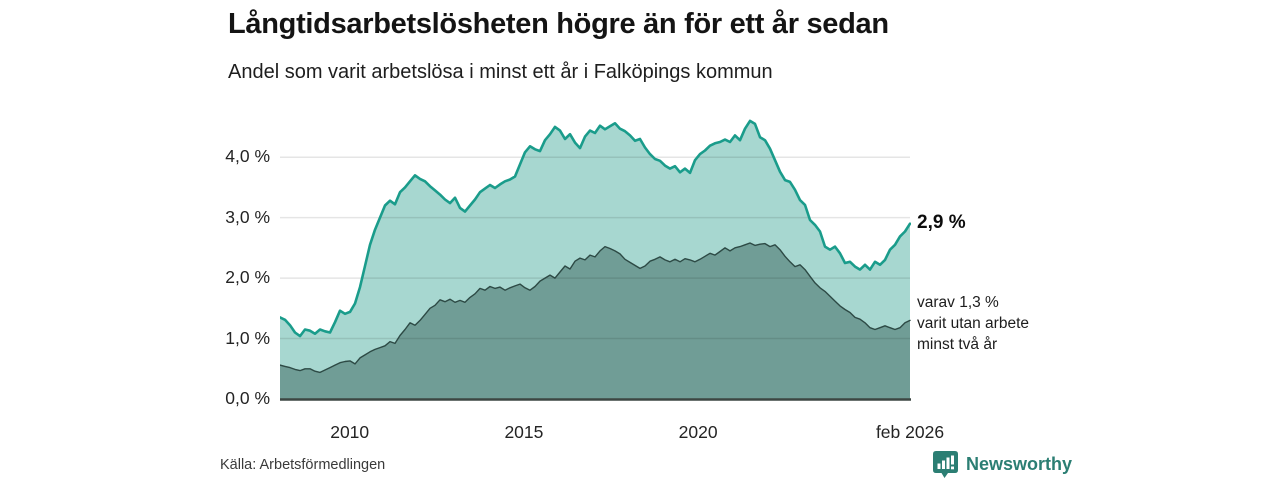  Describe the element at coordinates (247, 337) in the screenshot. I see `y-axis-label: 1,0 %` at that location.